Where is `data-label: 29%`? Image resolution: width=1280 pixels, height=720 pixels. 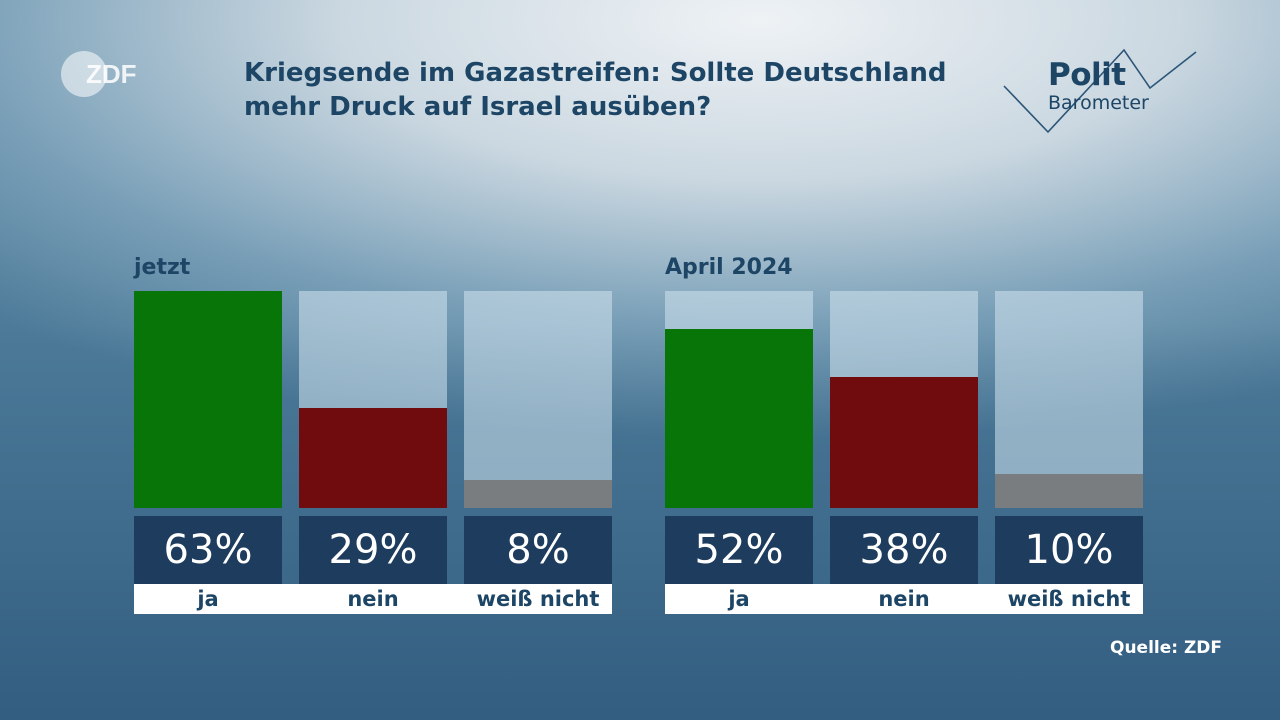 data-label: 29% is located at coordinates (373, 550).